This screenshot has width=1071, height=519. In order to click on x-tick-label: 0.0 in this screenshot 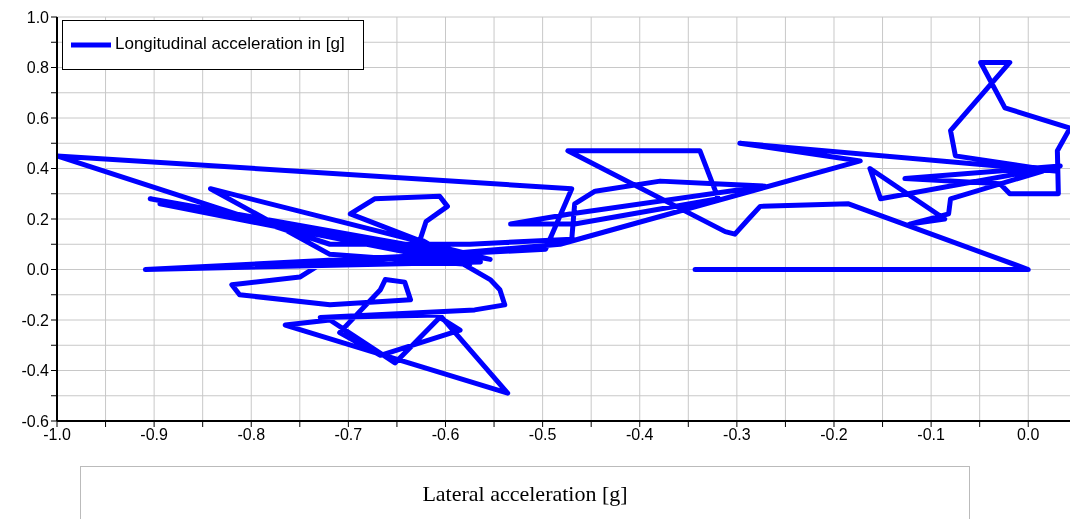, I will do `click(1028, 435)`.